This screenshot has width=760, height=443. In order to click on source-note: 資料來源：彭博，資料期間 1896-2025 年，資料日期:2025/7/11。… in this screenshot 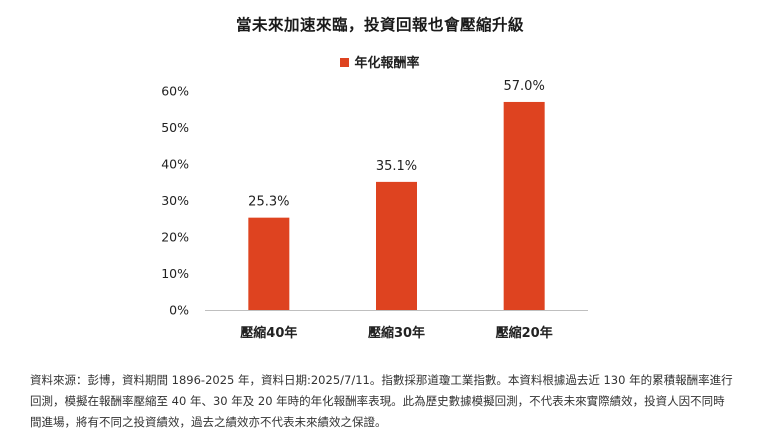, I will do `click(381, 401)`.